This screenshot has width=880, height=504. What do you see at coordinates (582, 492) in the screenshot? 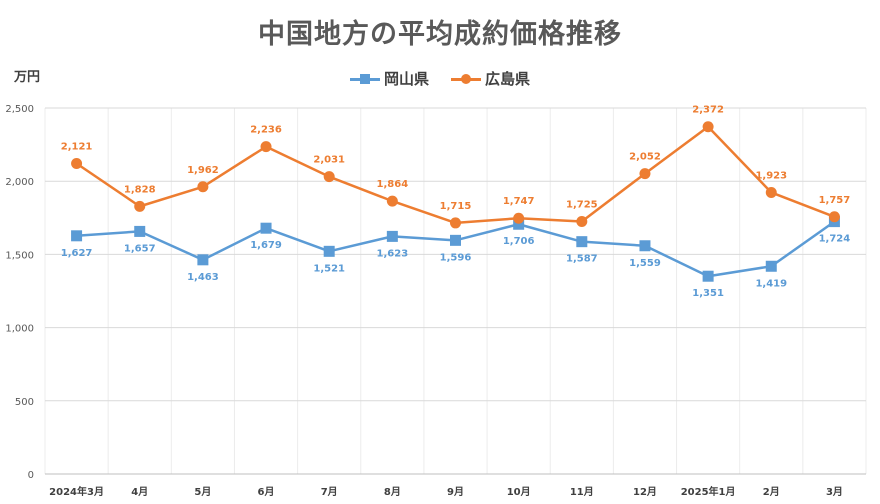
I see `x-tick-label: 11月` at bounding box center [582, 492].